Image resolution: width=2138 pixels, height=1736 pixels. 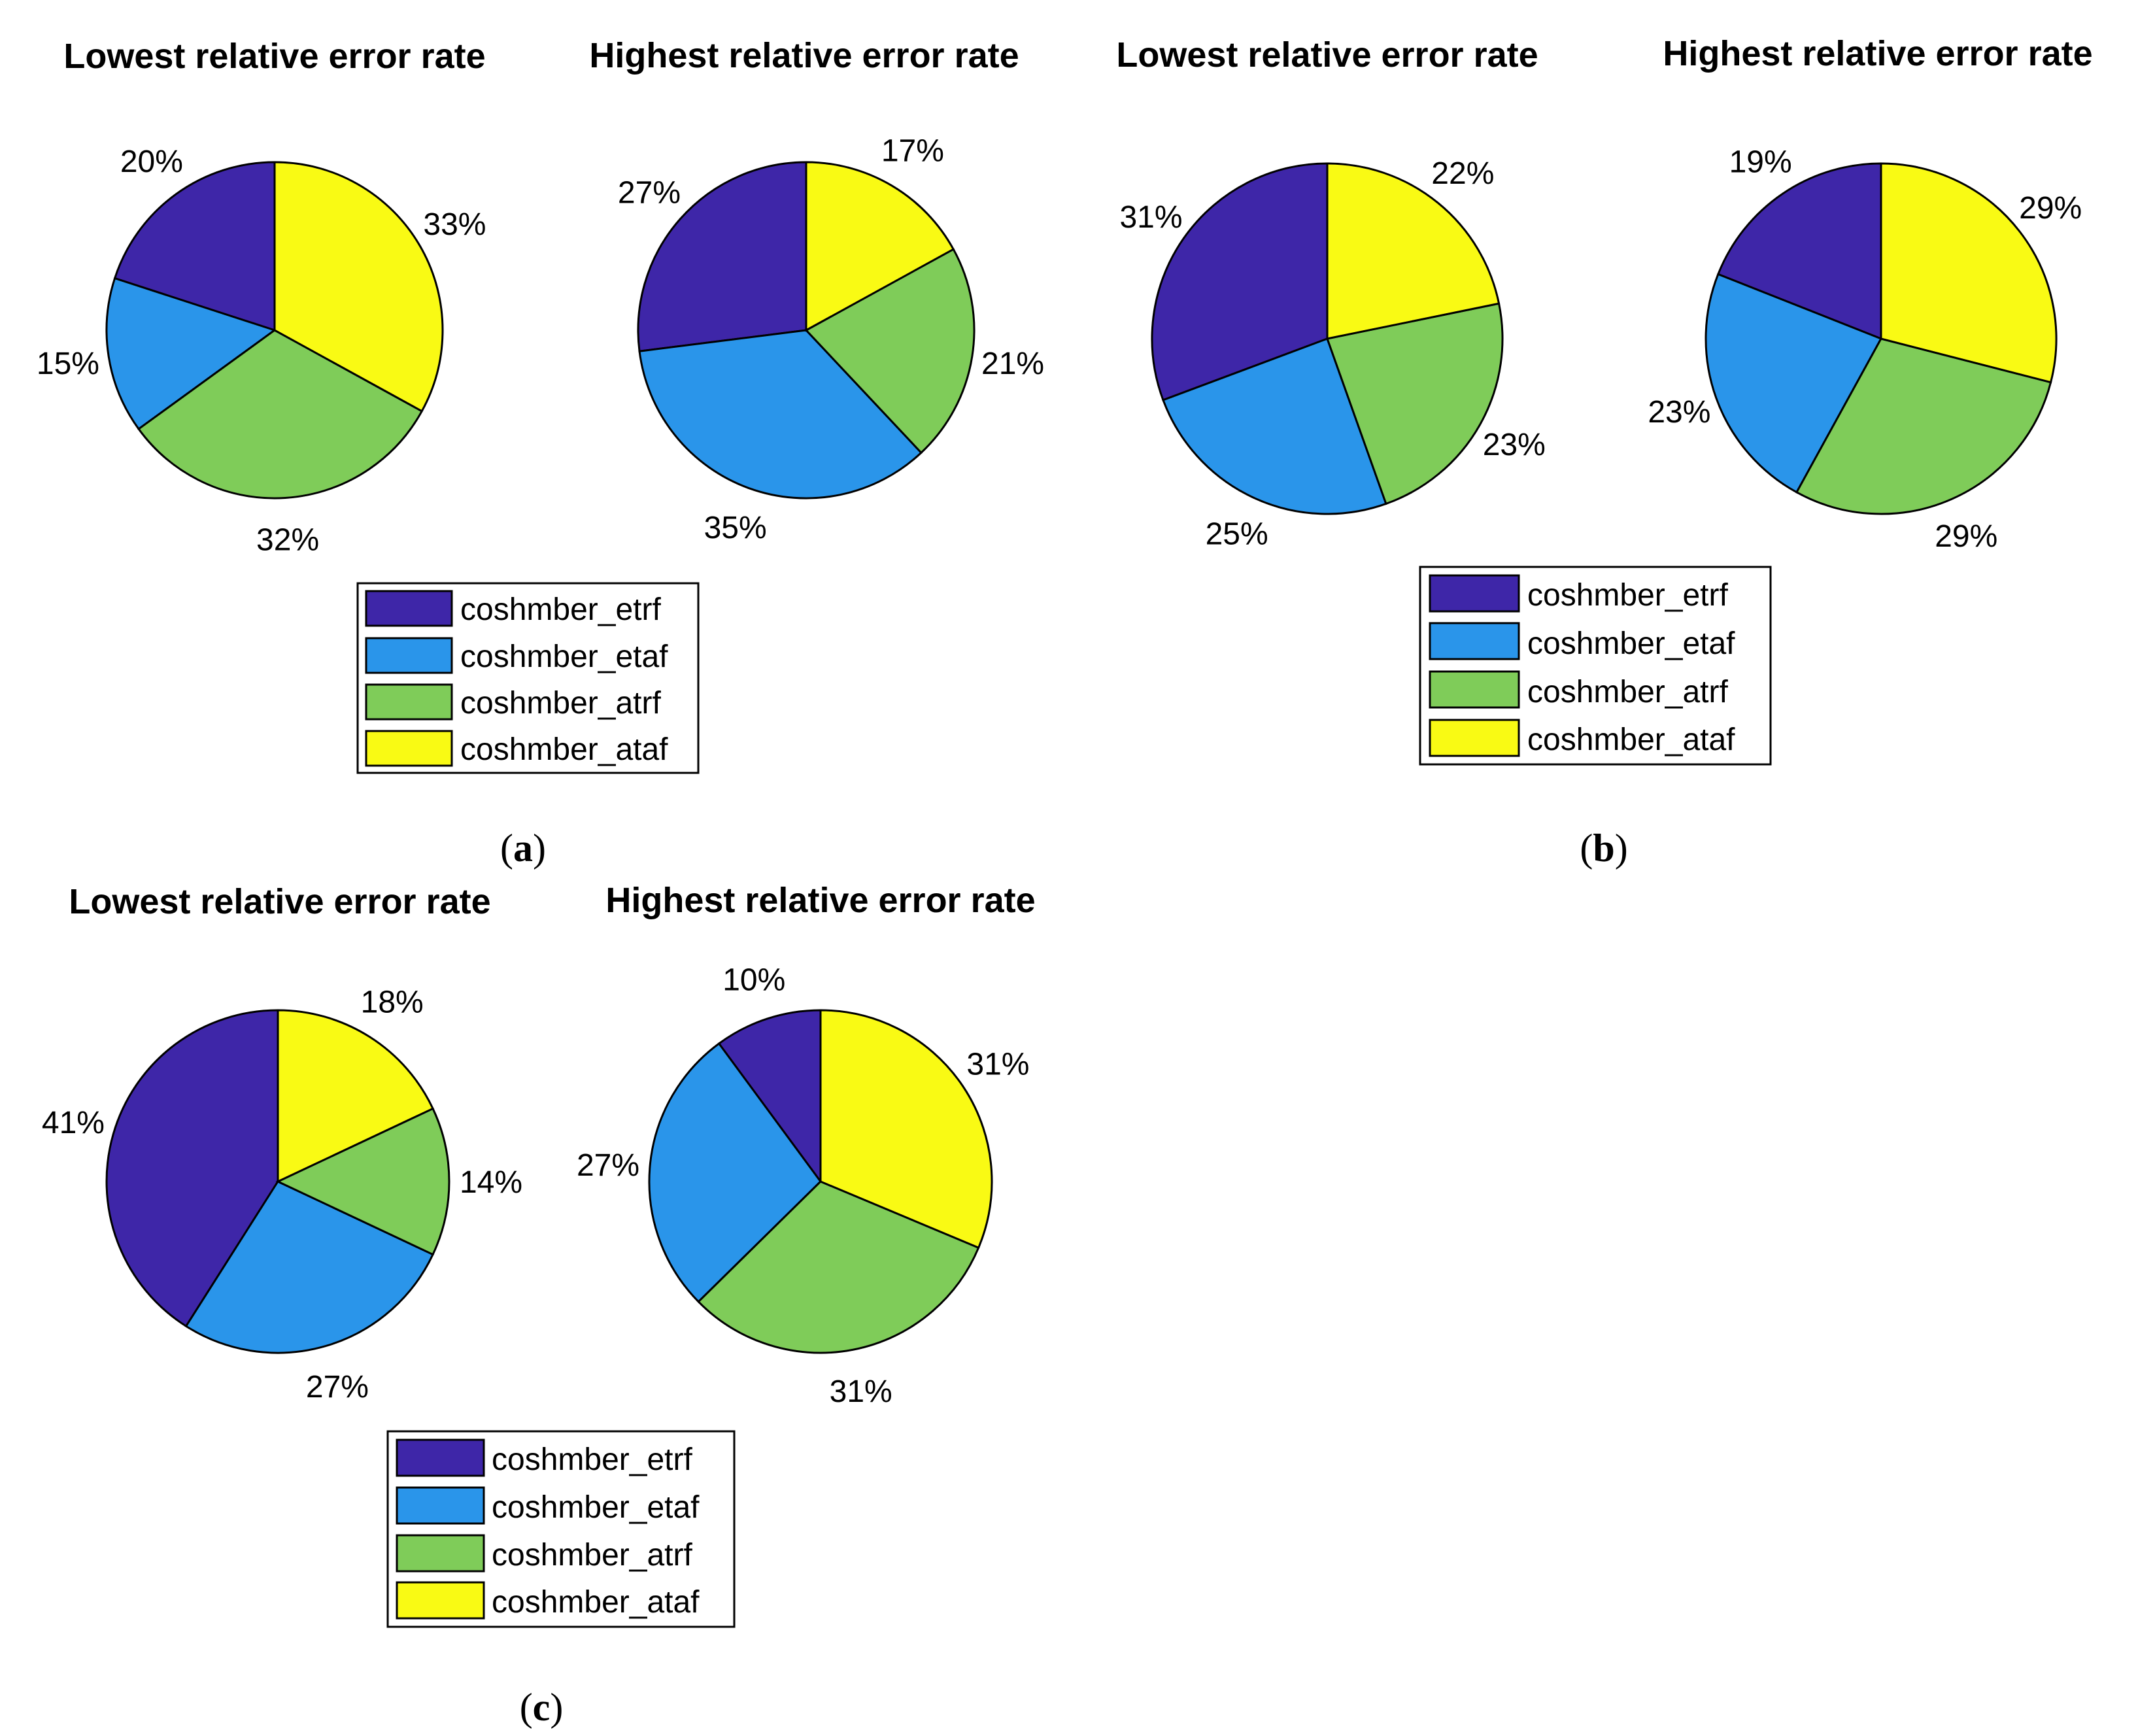 I want to click on panel-label-letter: c, so click(x=542, y=1707).